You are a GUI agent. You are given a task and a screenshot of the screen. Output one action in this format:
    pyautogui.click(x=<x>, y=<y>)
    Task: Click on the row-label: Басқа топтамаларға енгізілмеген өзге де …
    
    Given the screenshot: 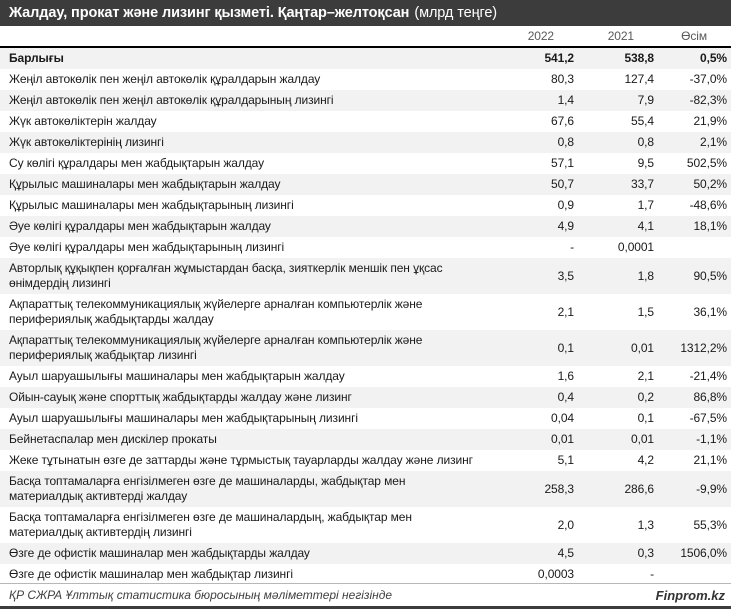 What is the action you would take?
    pyautogui.click(x=210, y=524)
    